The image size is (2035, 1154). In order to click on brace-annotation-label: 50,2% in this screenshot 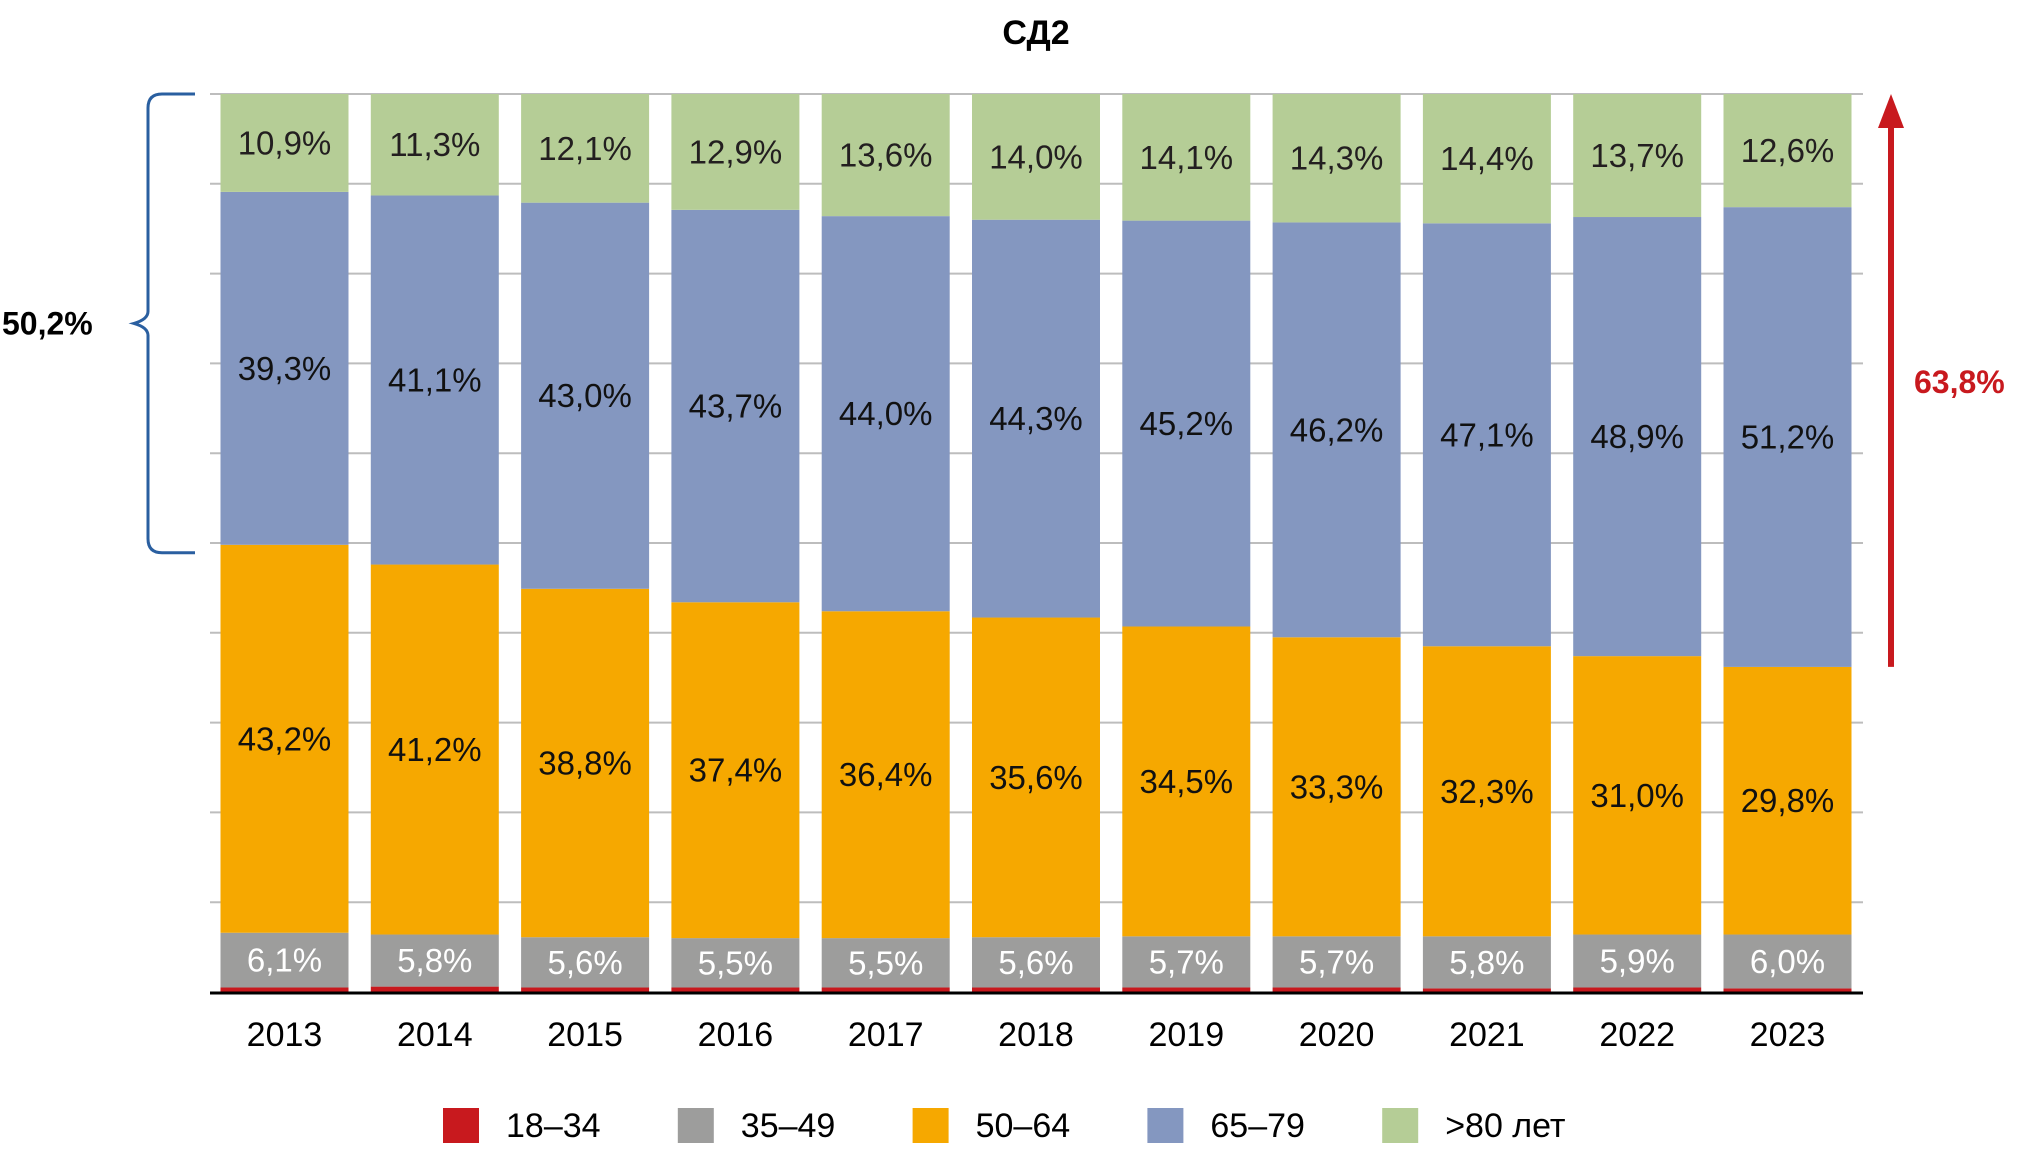, I will do `click(47, 323)`.